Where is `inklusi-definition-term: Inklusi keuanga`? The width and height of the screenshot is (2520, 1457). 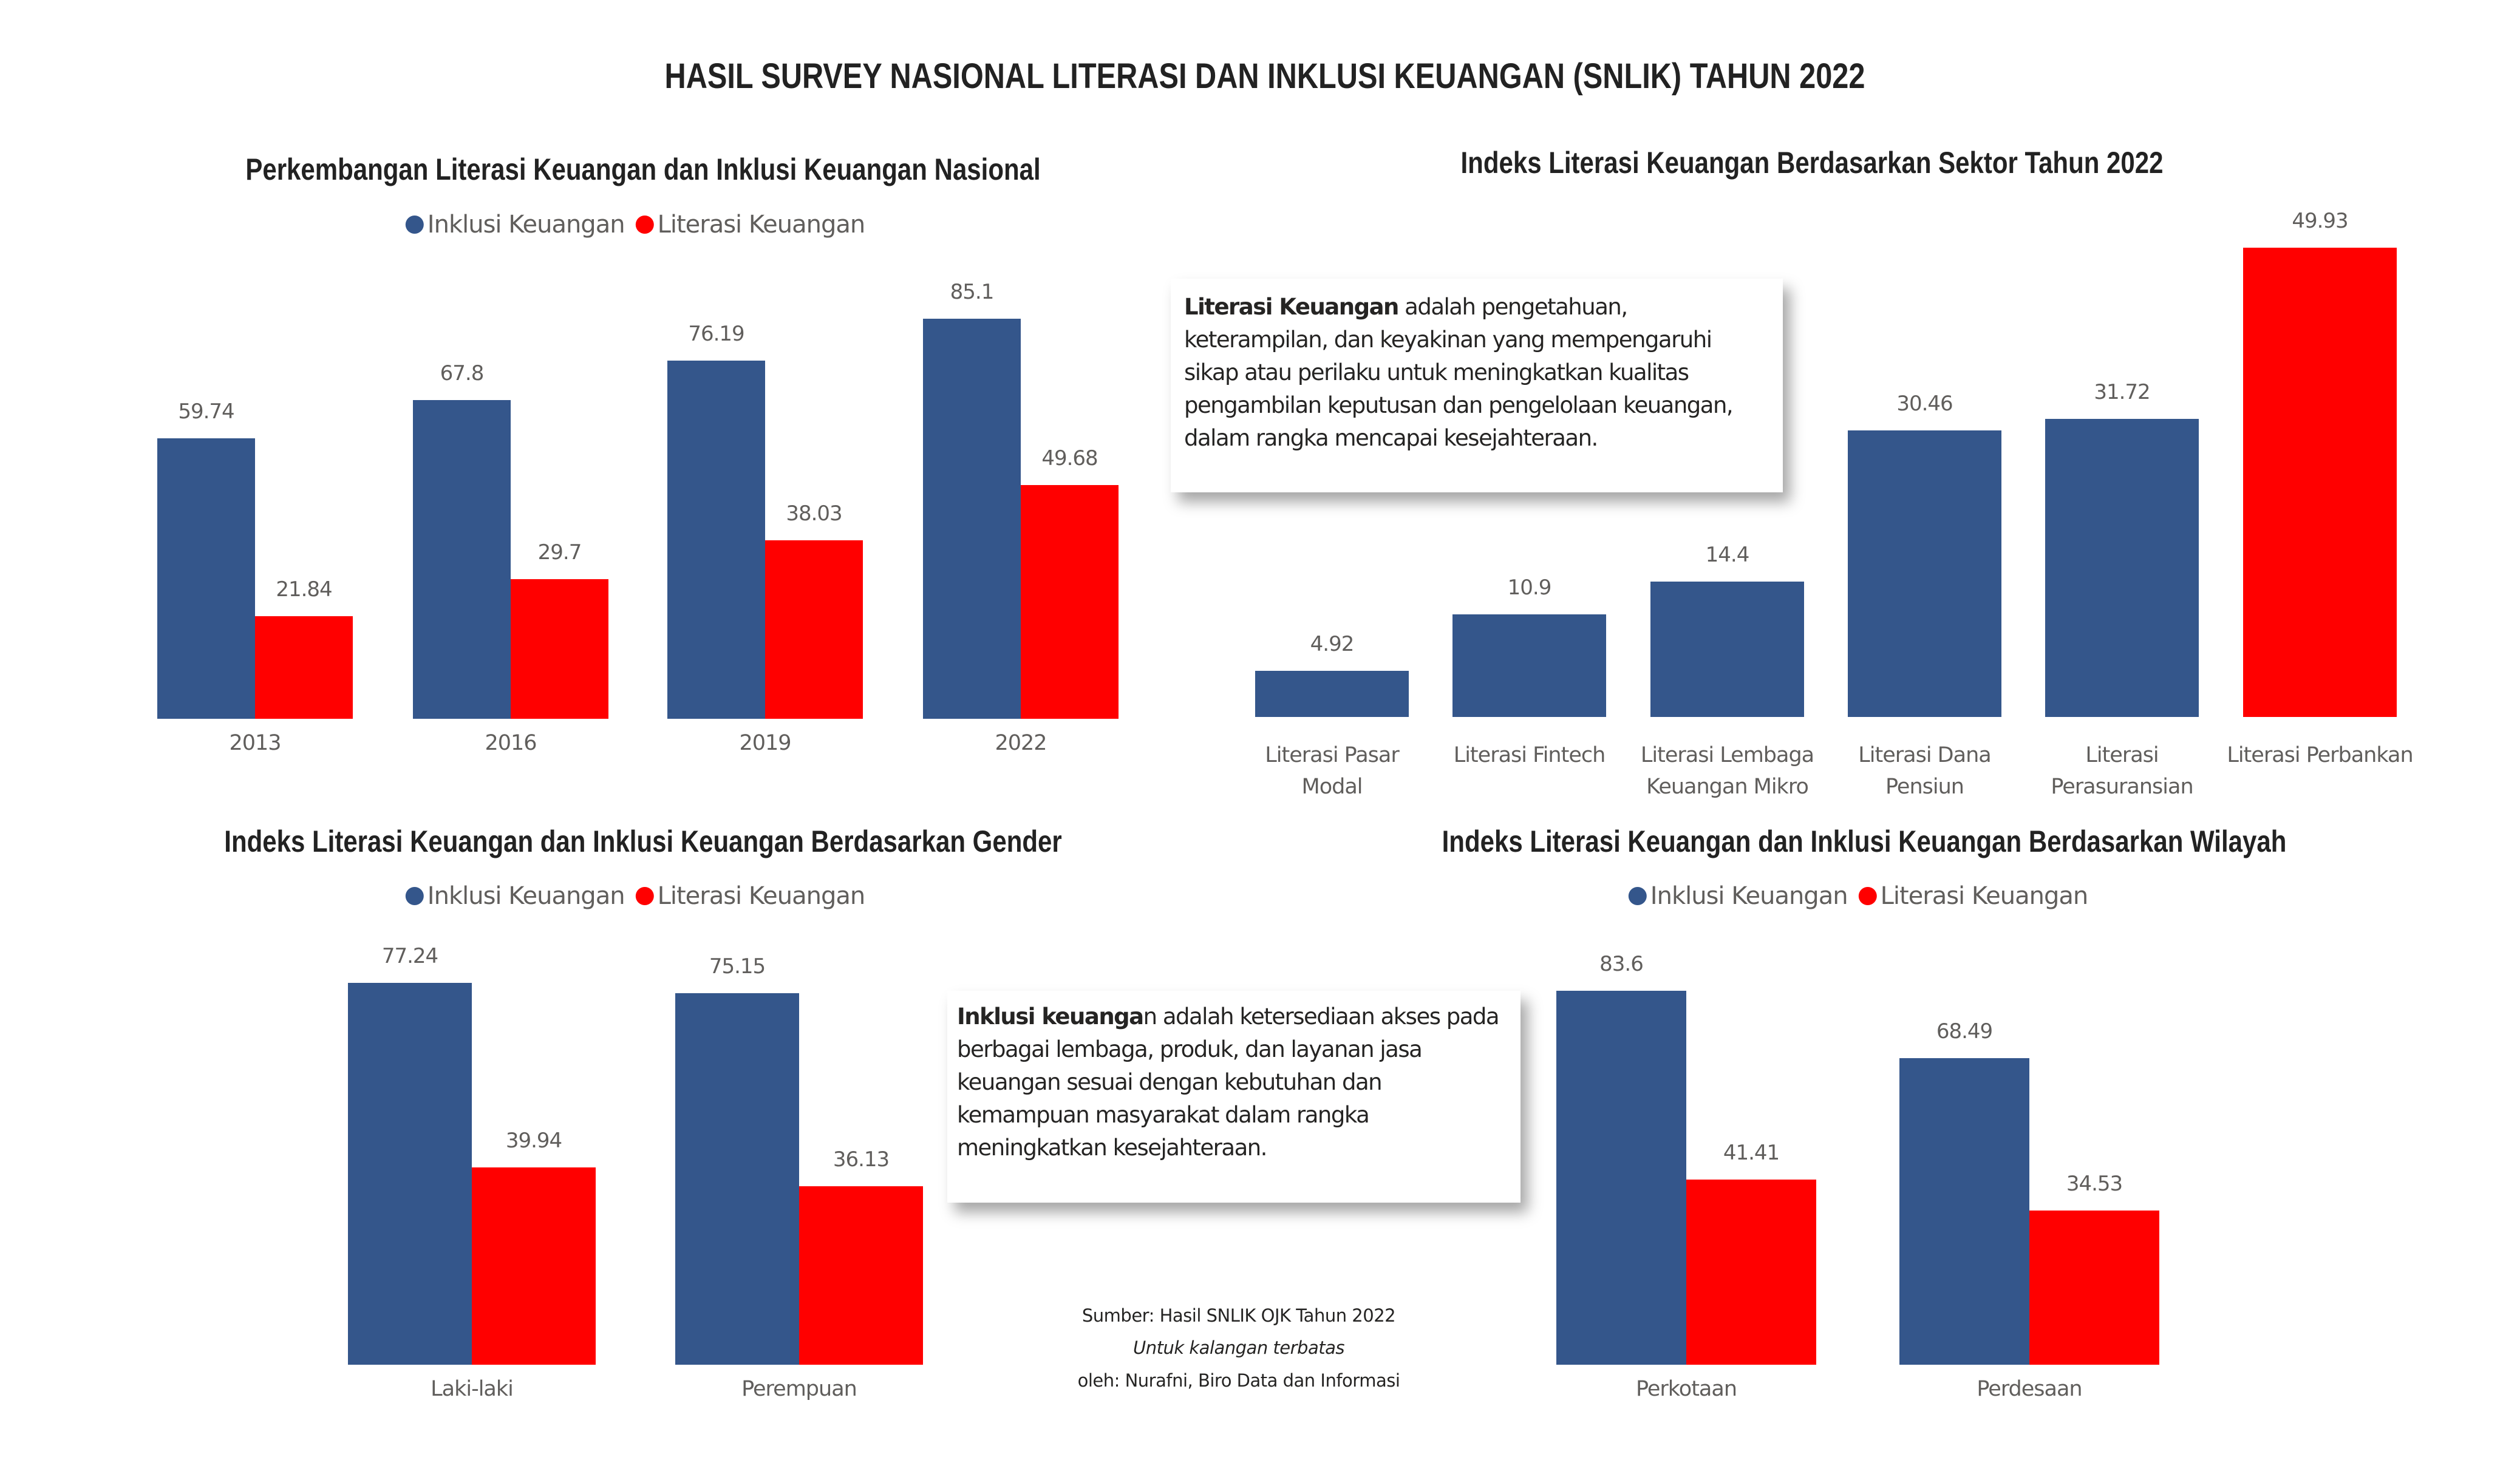
inklusi-definition-term: Inklusi keuanga is located at coordinates (1050, 1017).